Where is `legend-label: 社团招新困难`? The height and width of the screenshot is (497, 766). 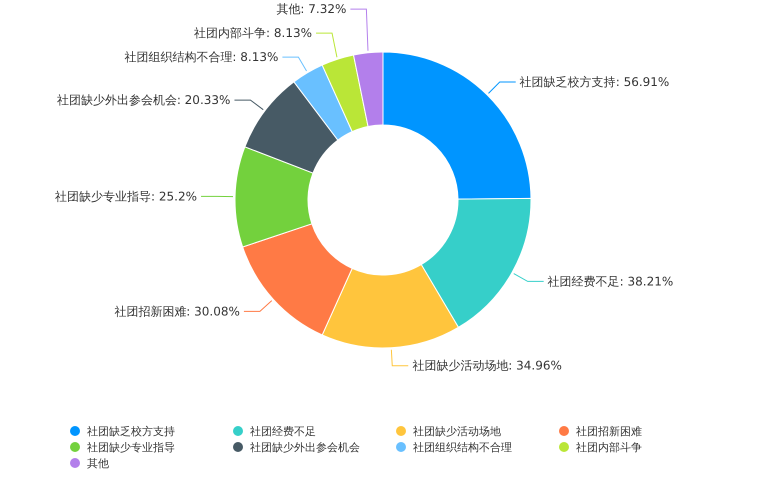 legend-label: 社团招新困难 is located at coordinates (609, 431).